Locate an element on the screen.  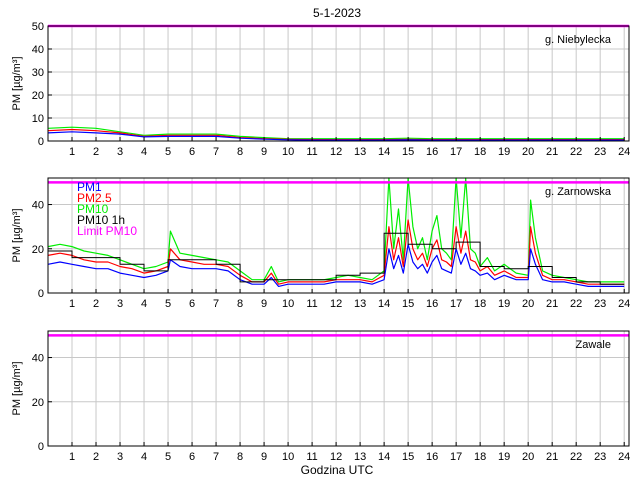
legend-entry-pm1: PM1 is located at coordinates (89, 187).